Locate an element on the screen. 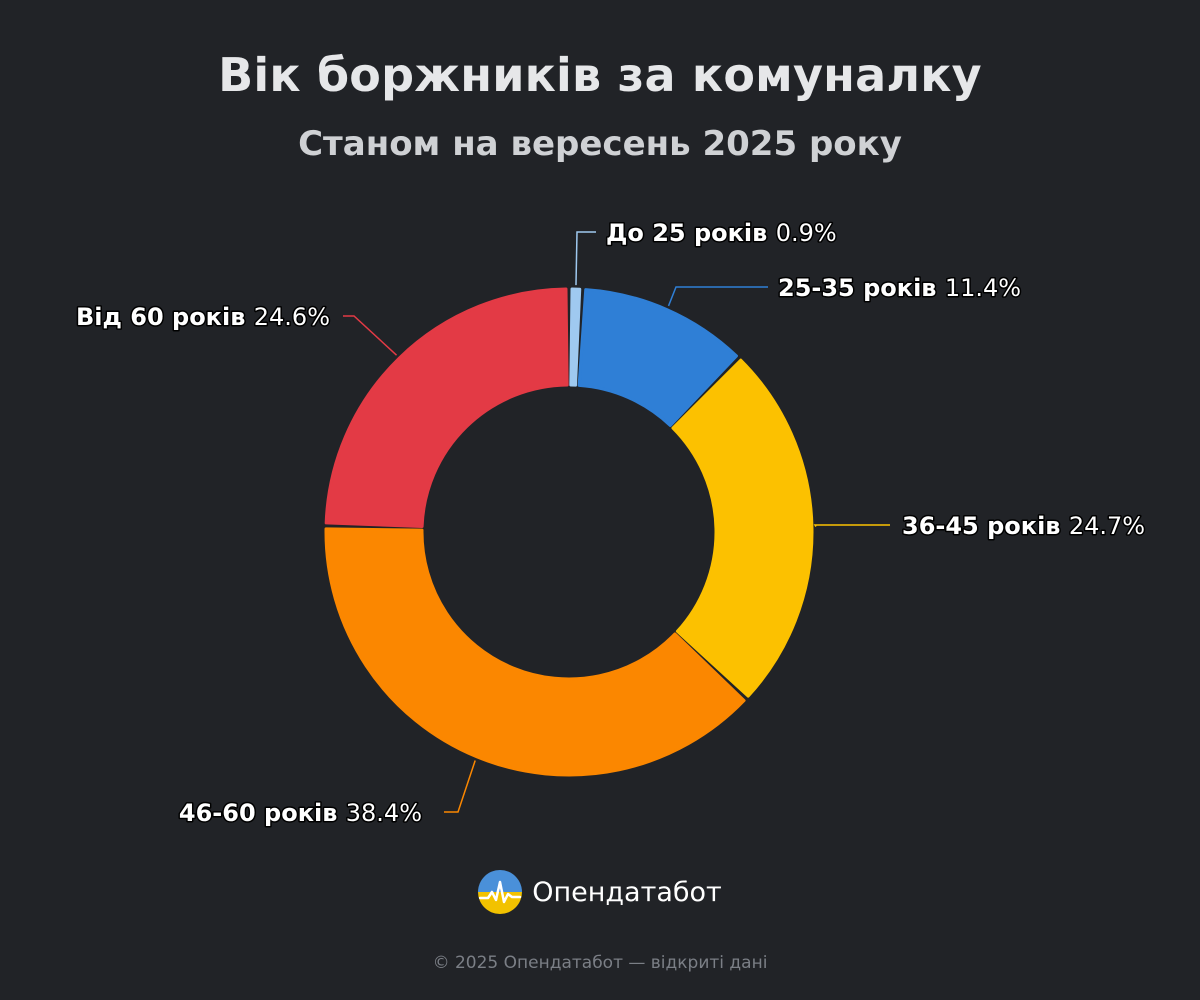 The height and width of the screenshot is (1000, 1200). slice-label-name: 36-45 років is located at coordinates (985, 526).